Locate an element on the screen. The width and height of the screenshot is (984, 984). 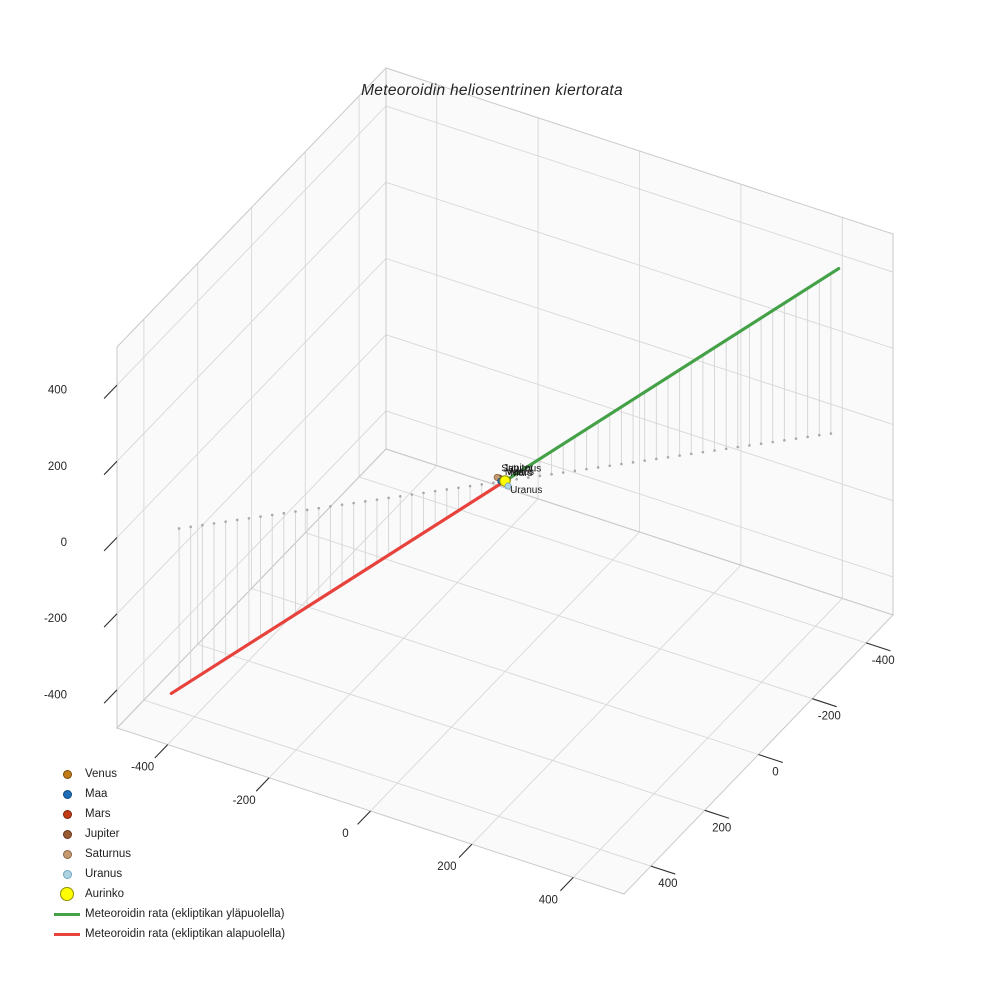
legend-label: Saturnus is located at coordinates (108, 854).